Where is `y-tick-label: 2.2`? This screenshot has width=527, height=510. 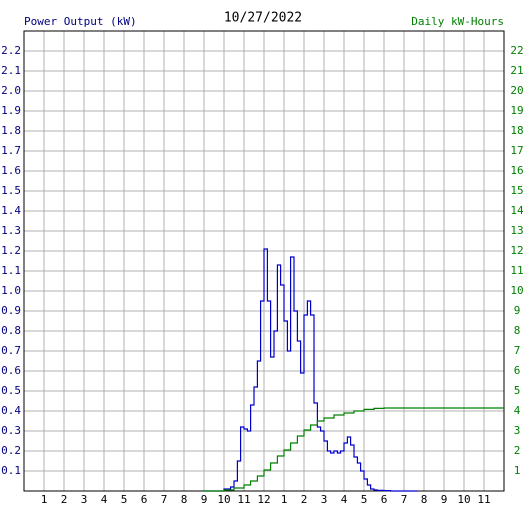
y-tick-label: 2.2 is located at coordinates (11, 50).